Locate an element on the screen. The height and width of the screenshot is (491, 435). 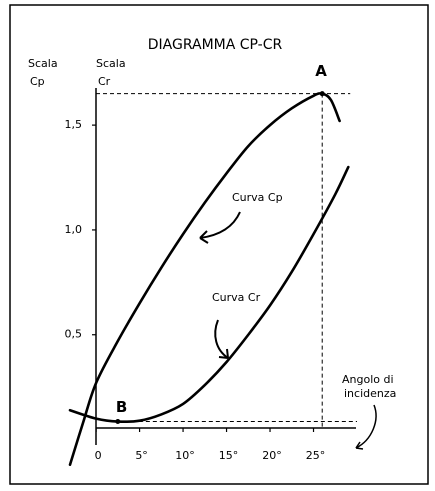
point-label: B is located at coordinates (121, 407).